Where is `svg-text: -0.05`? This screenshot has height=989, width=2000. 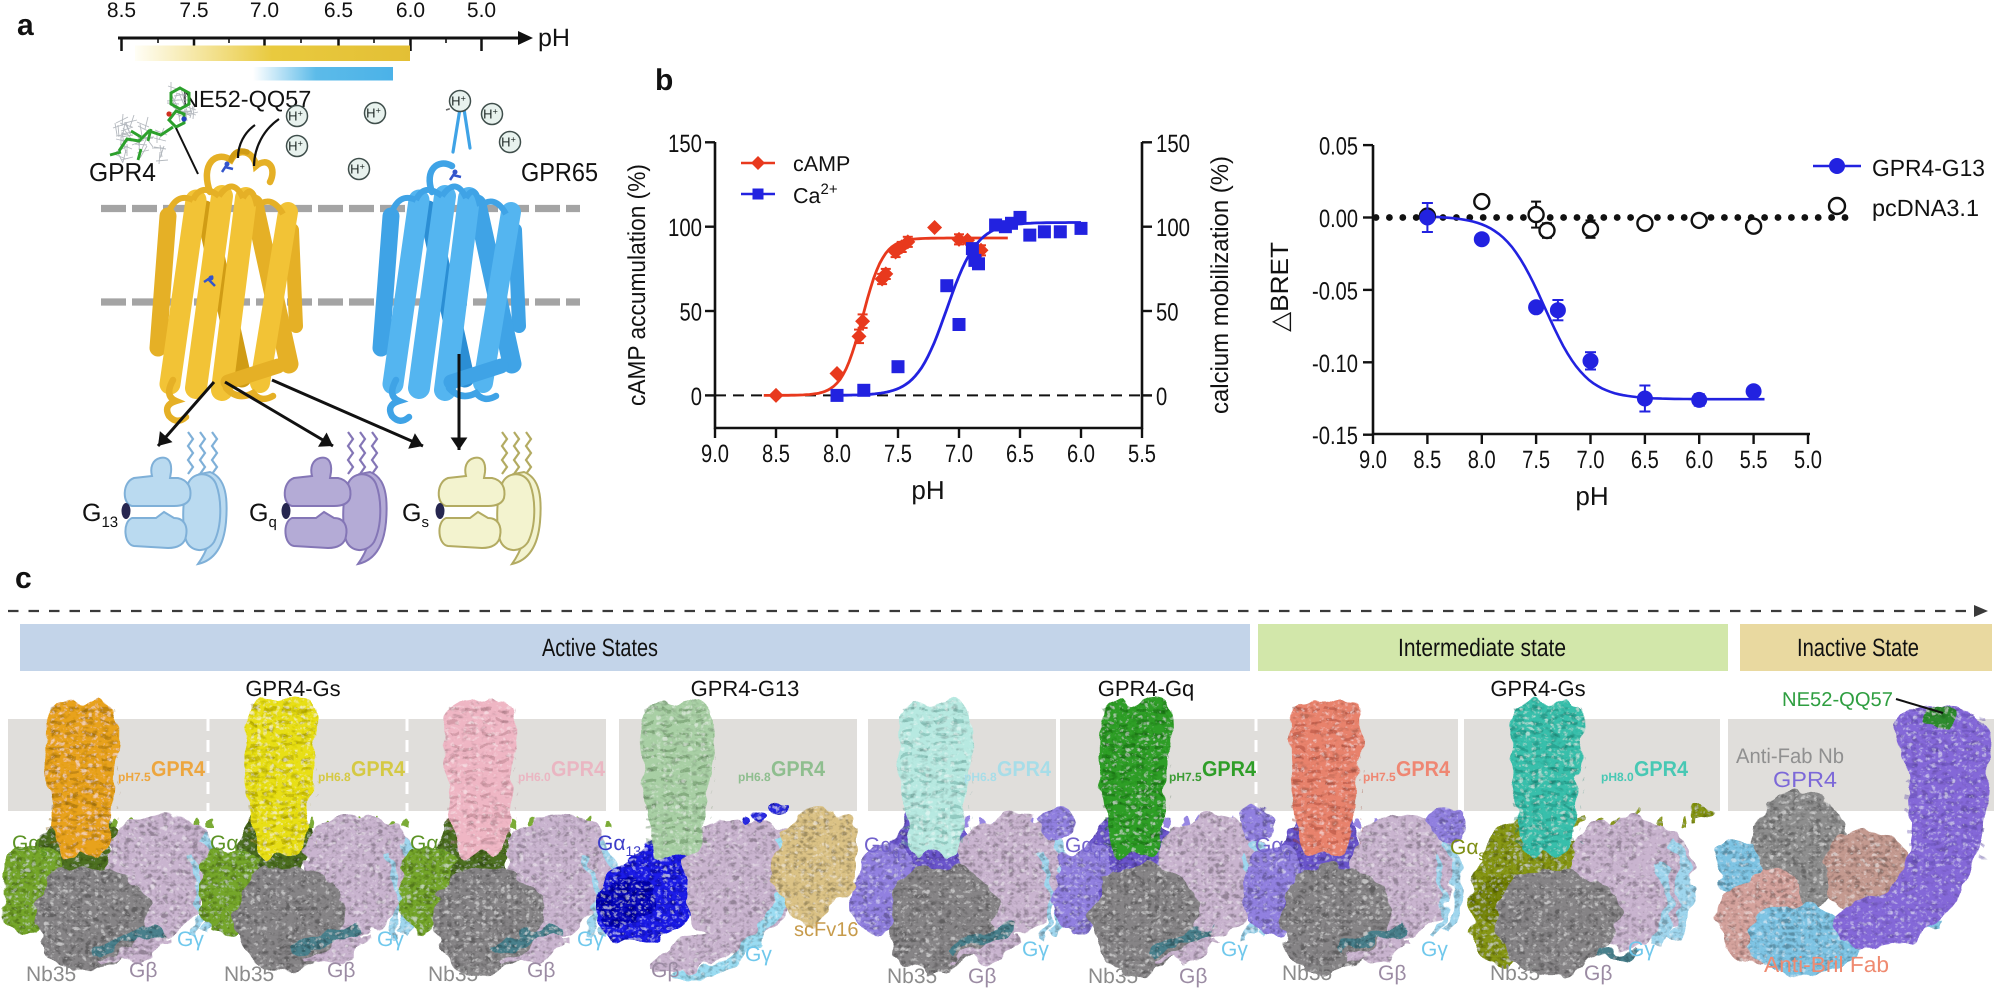
svg-text: -0.05 is located at coordinates (1335, 291).